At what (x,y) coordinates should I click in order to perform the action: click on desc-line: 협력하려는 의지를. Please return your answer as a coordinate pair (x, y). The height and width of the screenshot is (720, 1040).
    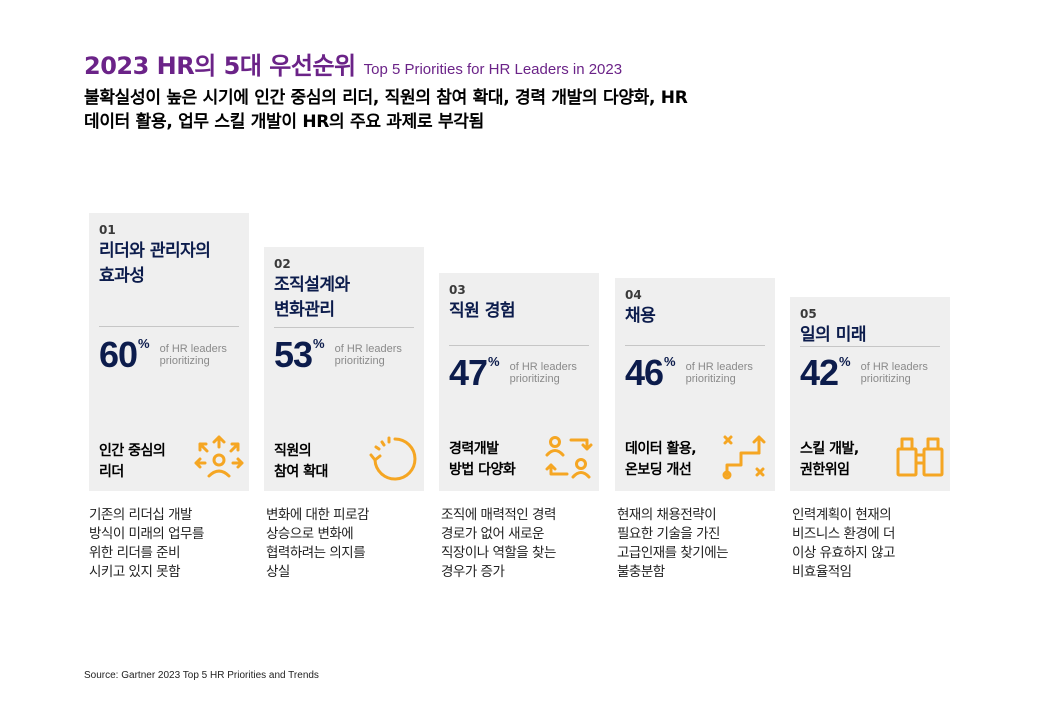
    Looking at the image, I should click on (316, 553).